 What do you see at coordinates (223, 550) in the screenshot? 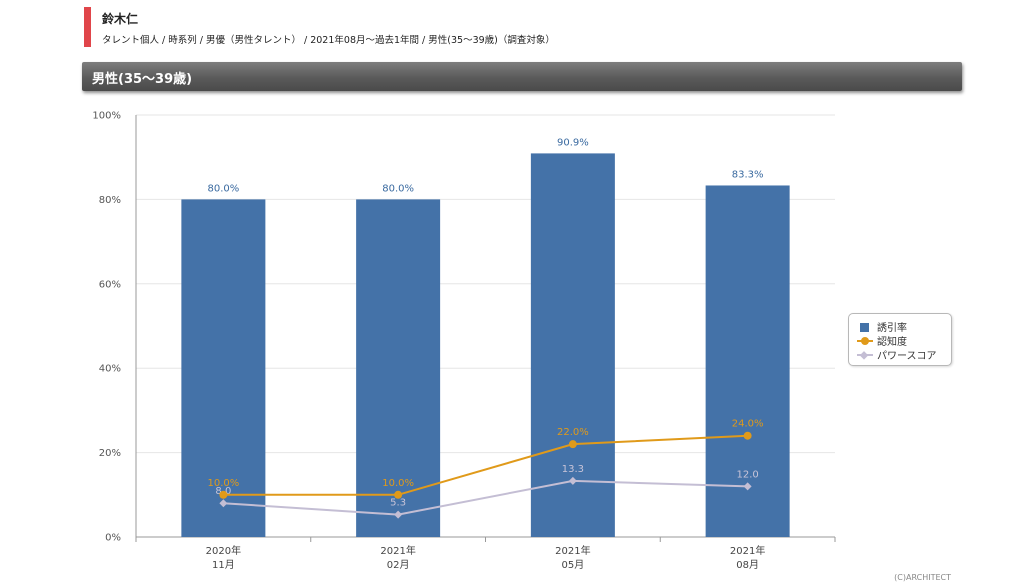
I see `x-tick-label-year: 2020年` at bounding box center [223, 550].